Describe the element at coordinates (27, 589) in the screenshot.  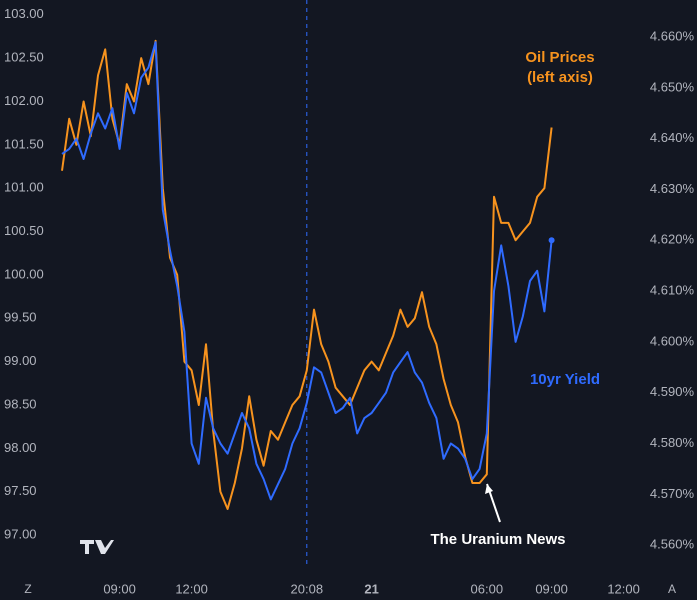
I see `scale-button: Z` at that location.